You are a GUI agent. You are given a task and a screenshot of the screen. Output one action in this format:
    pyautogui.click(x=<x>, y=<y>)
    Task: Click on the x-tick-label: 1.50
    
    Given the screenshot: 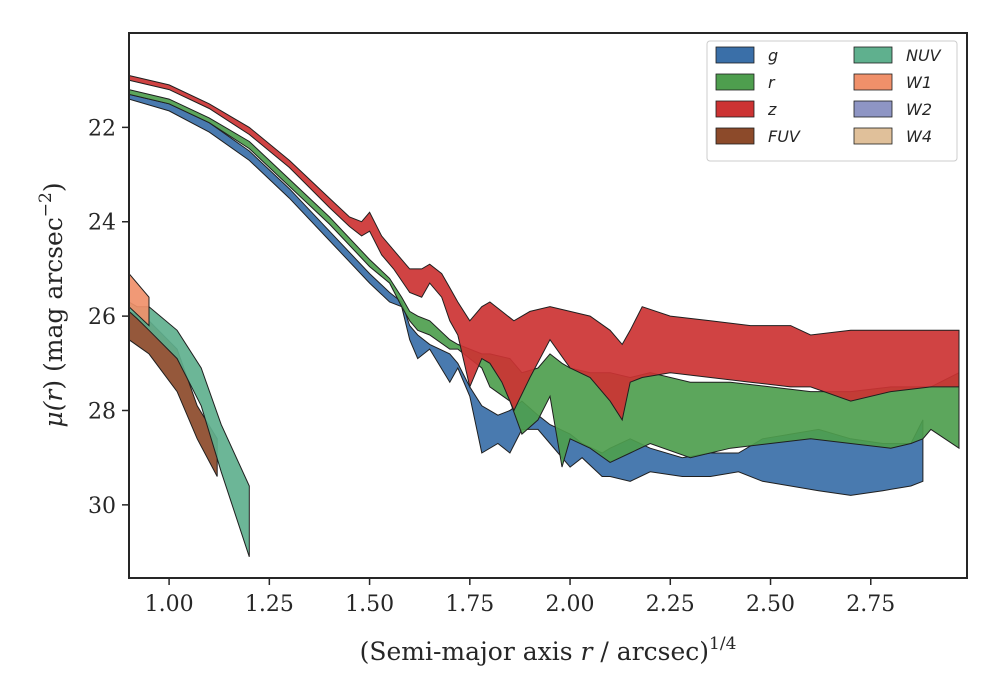 What is the action you would take?
    pyautogui.click(x=369, y=604)
    